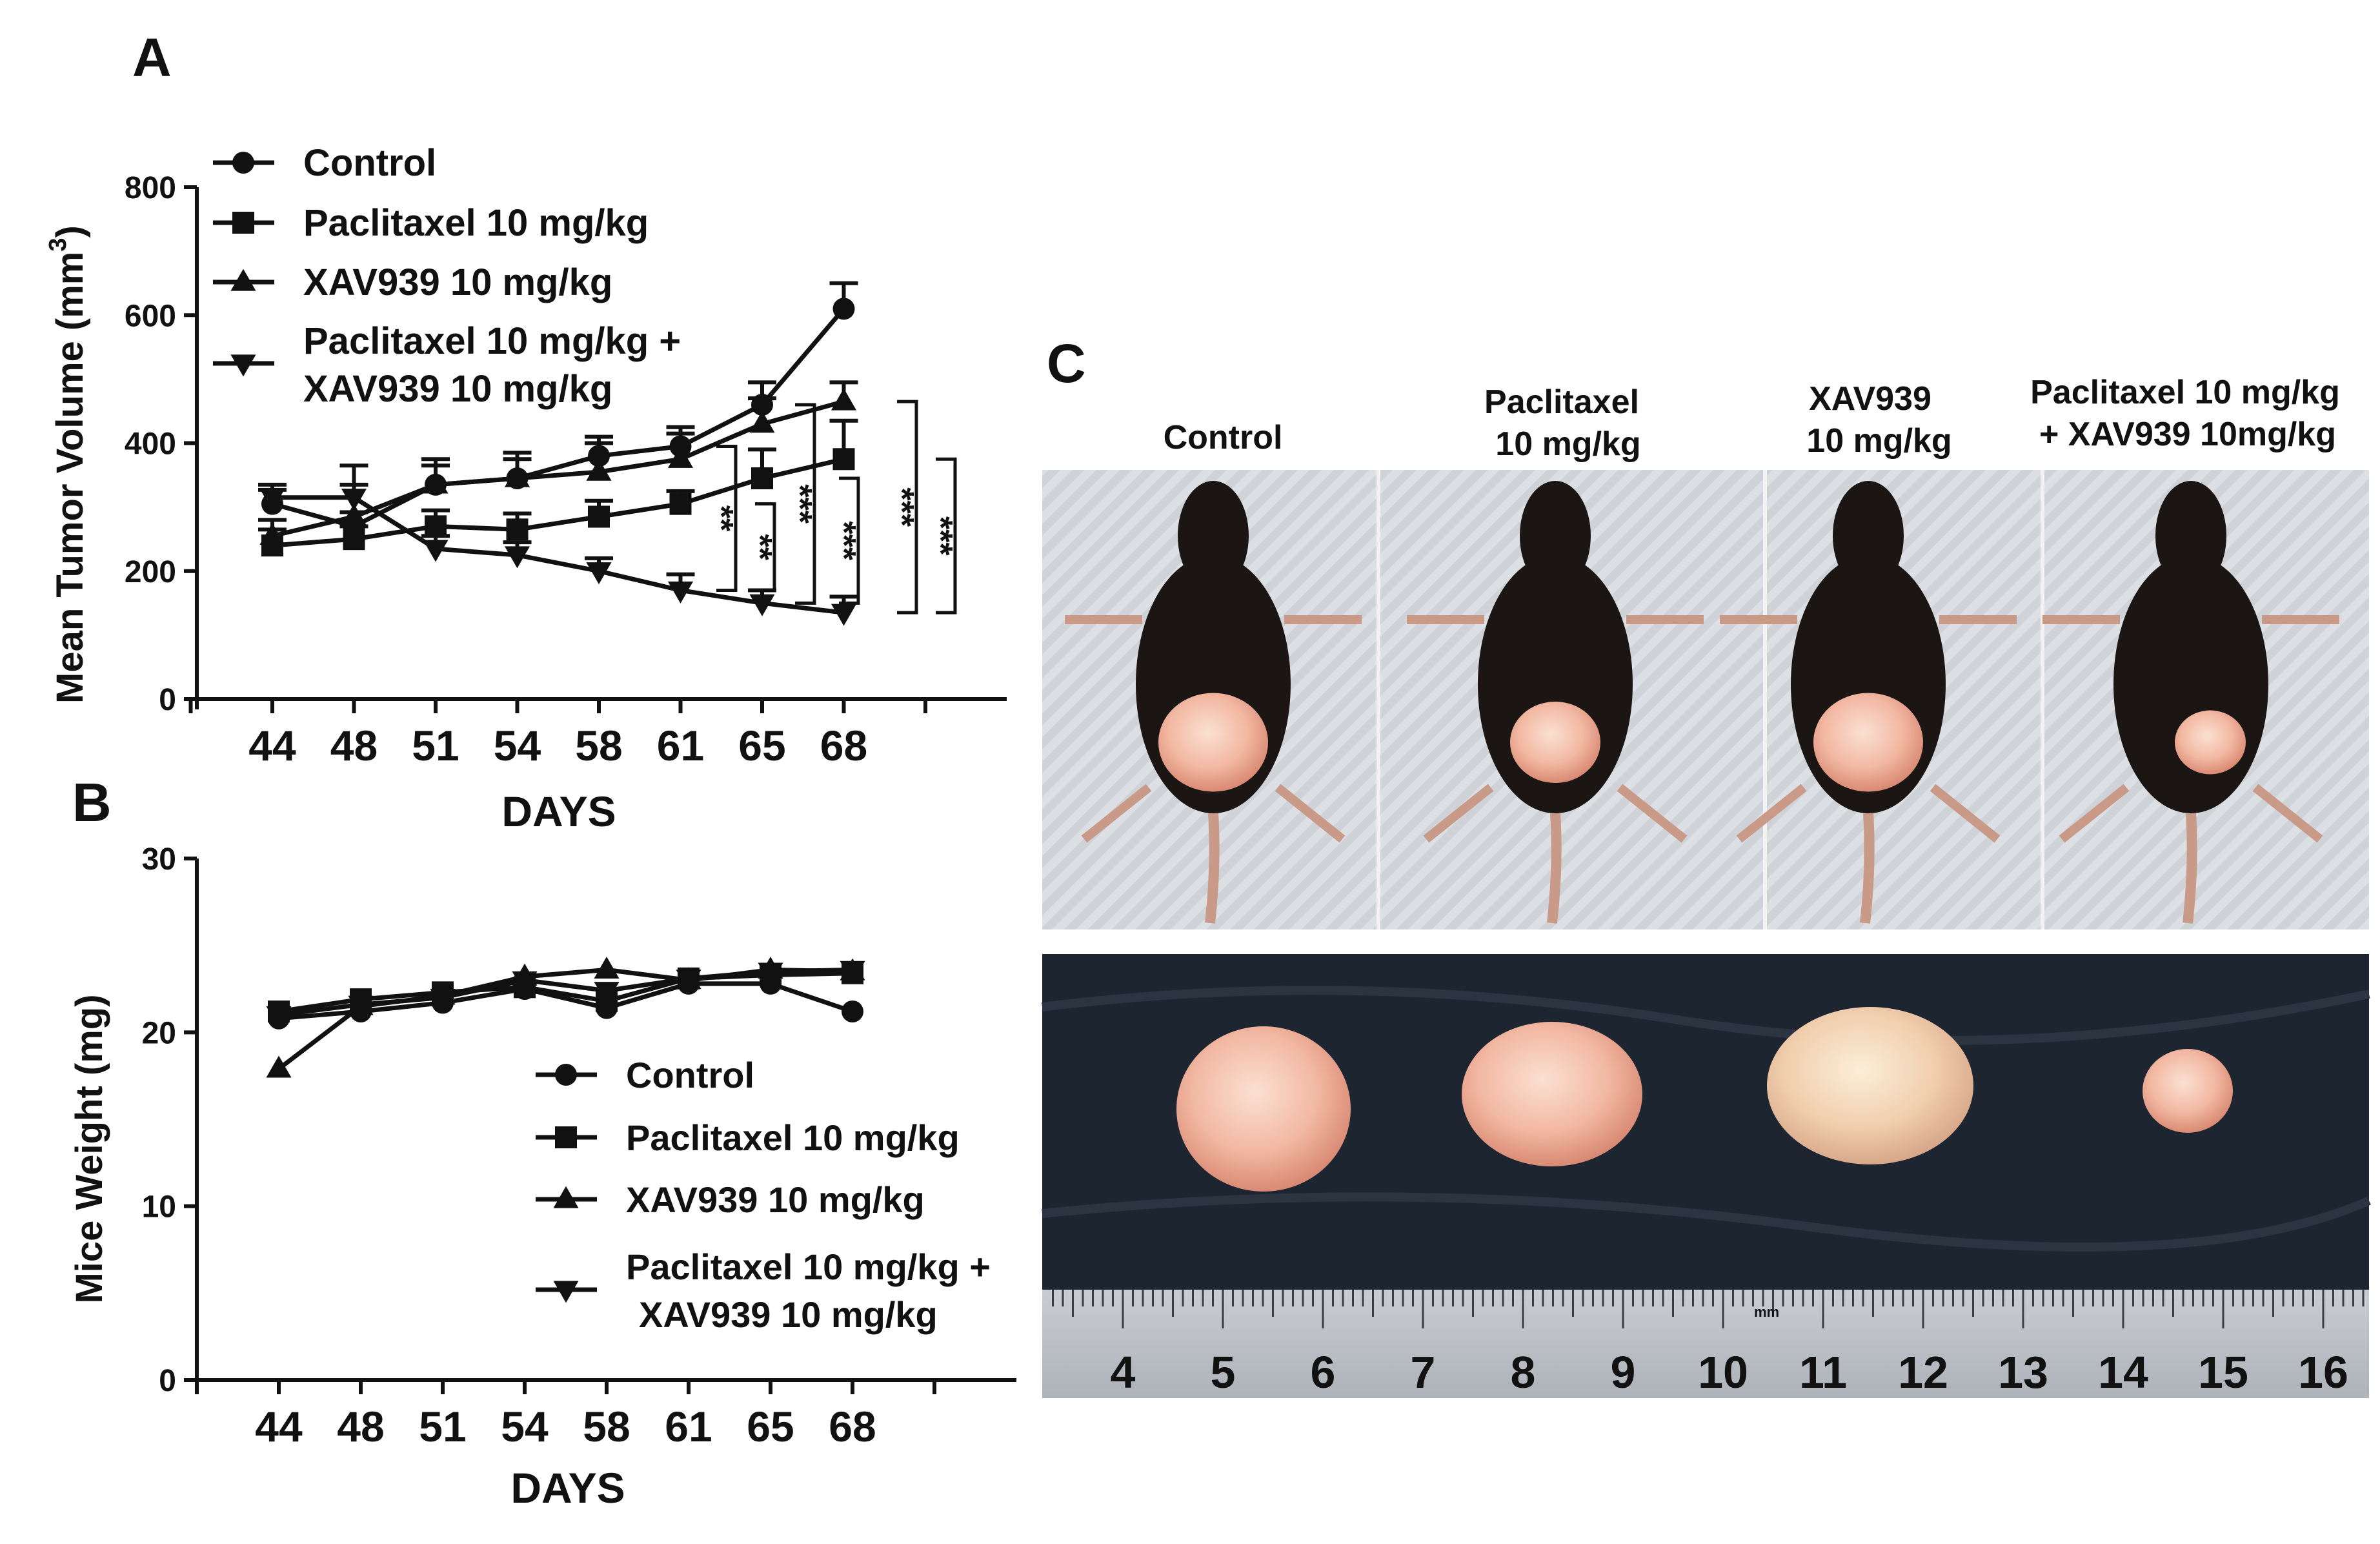 The height and width of the screenshot is (1544, 2380). I want to click on legend-b-marker-circle, so click(566, 1075).